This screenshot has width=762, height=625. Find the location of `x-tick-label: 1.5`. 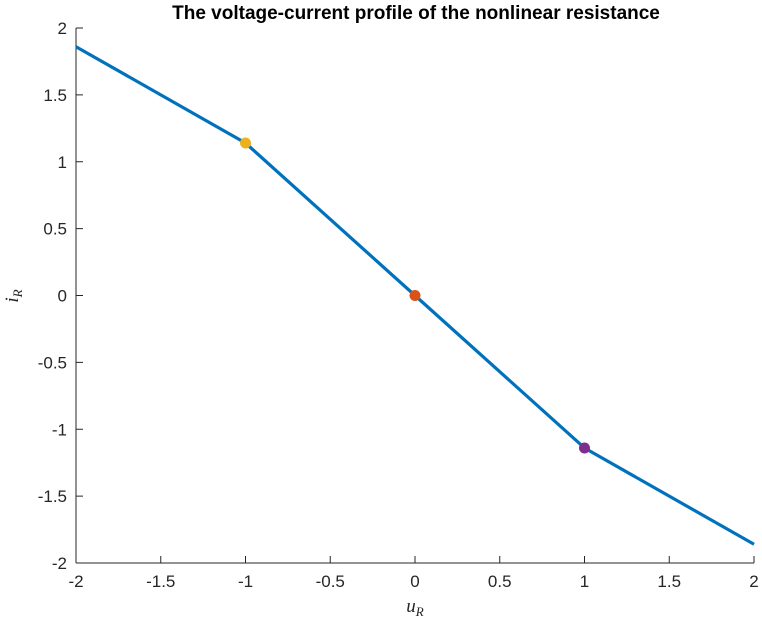

x-tick-label: 1.5 is located at coordinates (669, 581).